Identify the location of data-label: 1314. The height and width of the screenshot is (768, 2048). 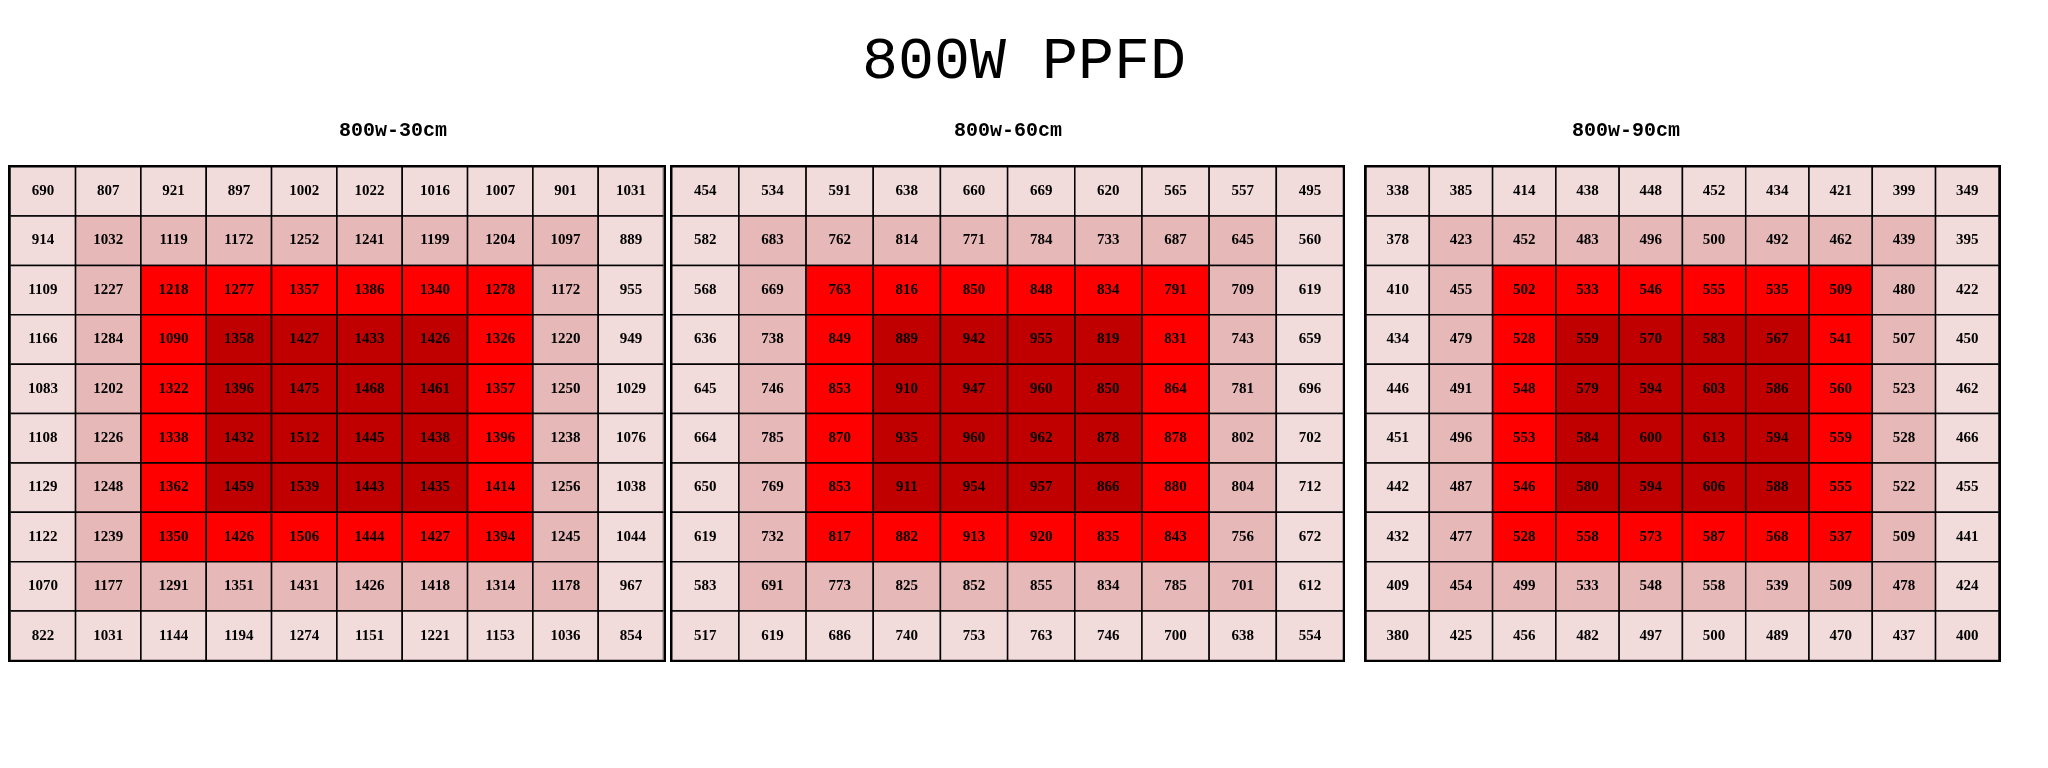
(500, 585).